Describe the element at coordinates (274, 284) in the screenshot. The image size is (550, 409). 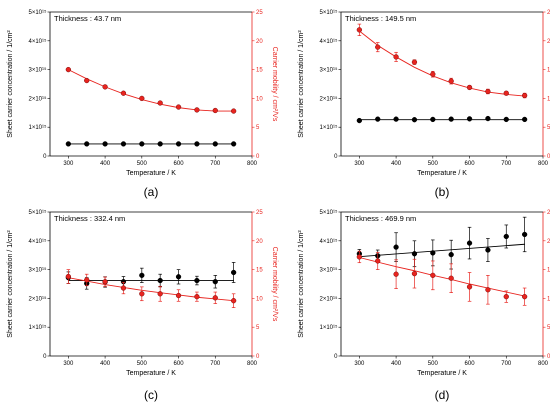
I see `y-right-axis-label: Carrier mobility / cm²/Vs` at that location.